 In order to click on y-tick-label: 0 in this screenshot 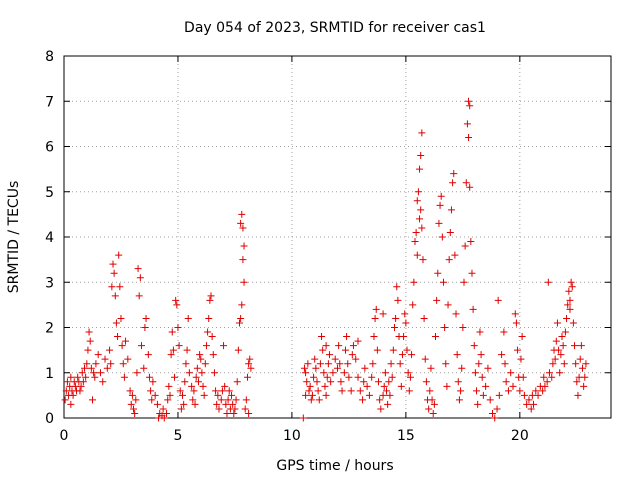, I will do `click(49, 419)`.